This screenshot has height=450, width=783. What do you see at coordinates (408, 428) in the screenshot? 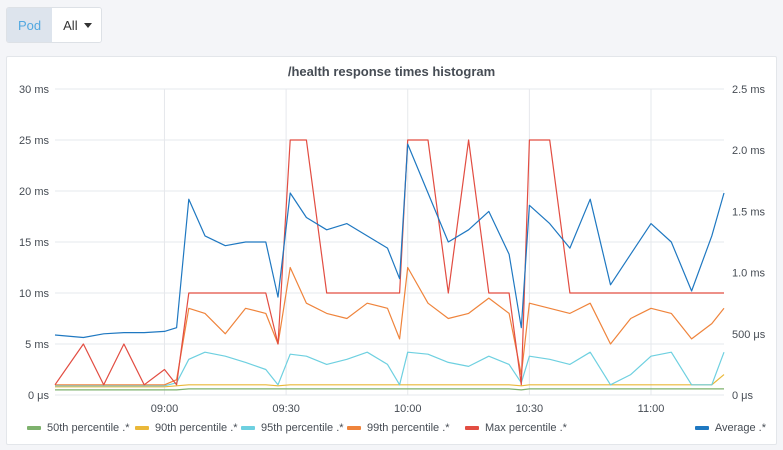
I see `legend-label: 99th percentile .*` at bounding box center [408, 428].